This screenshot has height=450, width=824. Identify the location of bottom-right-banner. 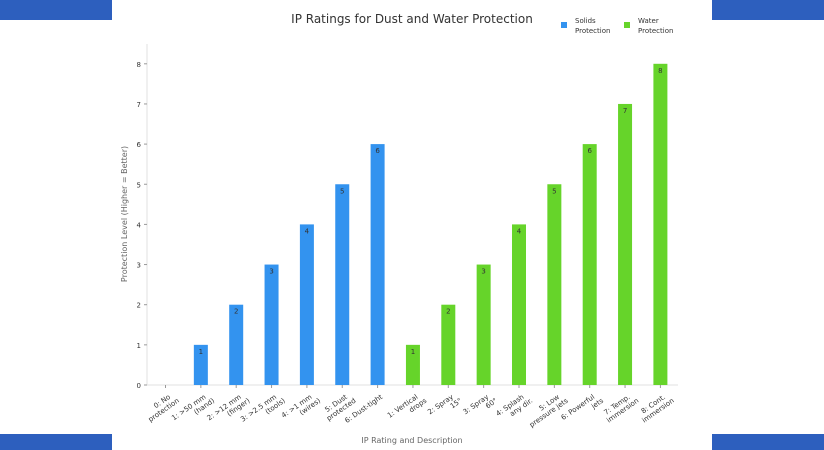
(768, 442).